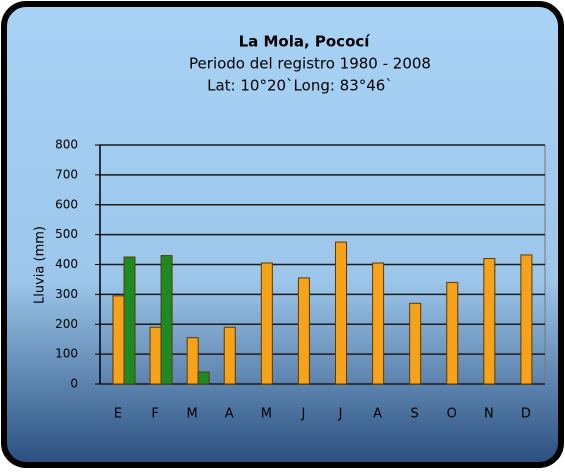 Image resolution: width=565 pixels, height=473 pixels. Describe the element at coordinates (118, 414) in the screenshot. I see `x-tick-label: E` at that location.